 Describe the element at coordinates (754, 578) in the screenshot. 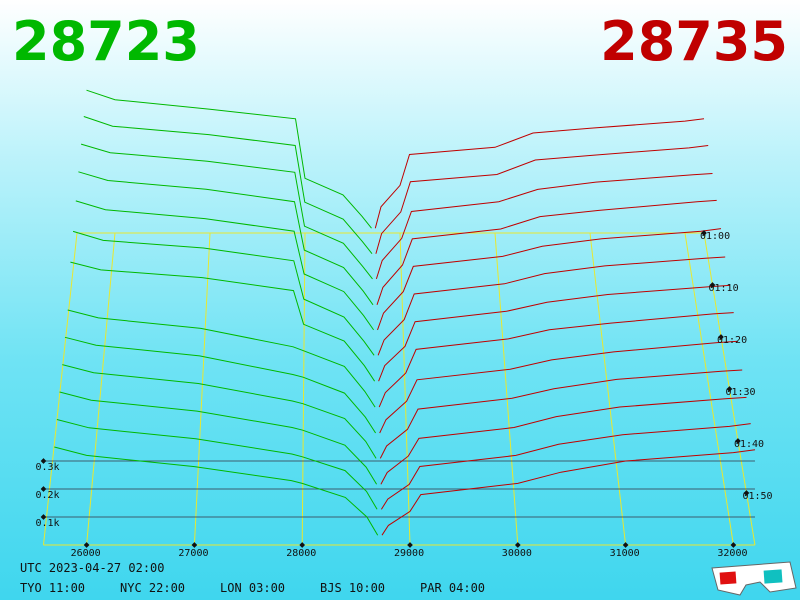

I see `glasses-icon` at that location.